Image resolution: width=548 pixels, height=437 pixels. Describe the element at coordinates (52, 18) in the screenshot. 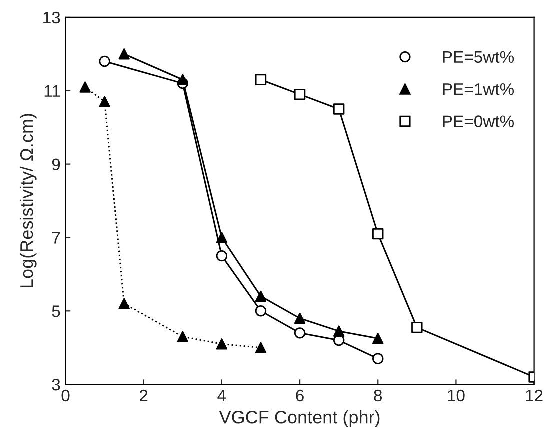

I see `y-tick-label: 13` at that location.